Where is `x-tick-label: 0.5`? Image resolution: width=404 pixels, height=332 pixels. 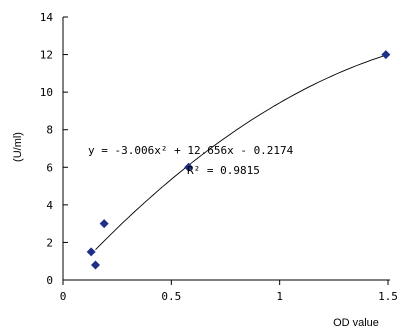 x-tick-label: 0.5 is located at coordinates (171, 296).